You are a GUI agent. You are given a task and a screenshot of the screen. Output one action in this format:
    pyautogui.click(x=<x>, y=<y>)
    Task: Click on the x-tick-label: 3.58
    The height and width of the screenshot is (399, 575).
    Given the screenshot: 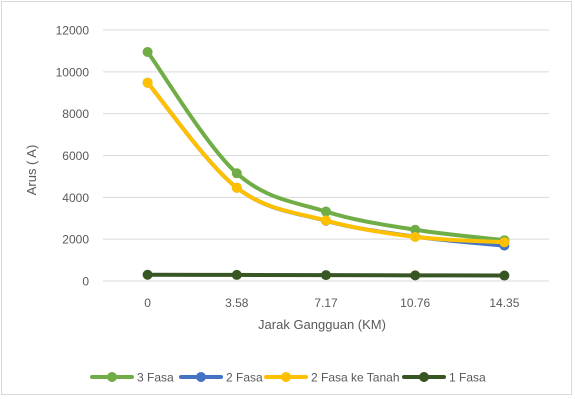 What is the action you would take?
    pyautogui.click(x=237, y=303)
    